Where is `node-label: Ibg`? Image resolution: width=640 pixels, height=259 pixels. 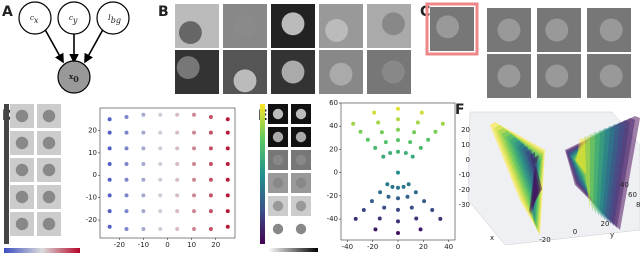 node-label: Ibg is located at coordinates (114, 19).